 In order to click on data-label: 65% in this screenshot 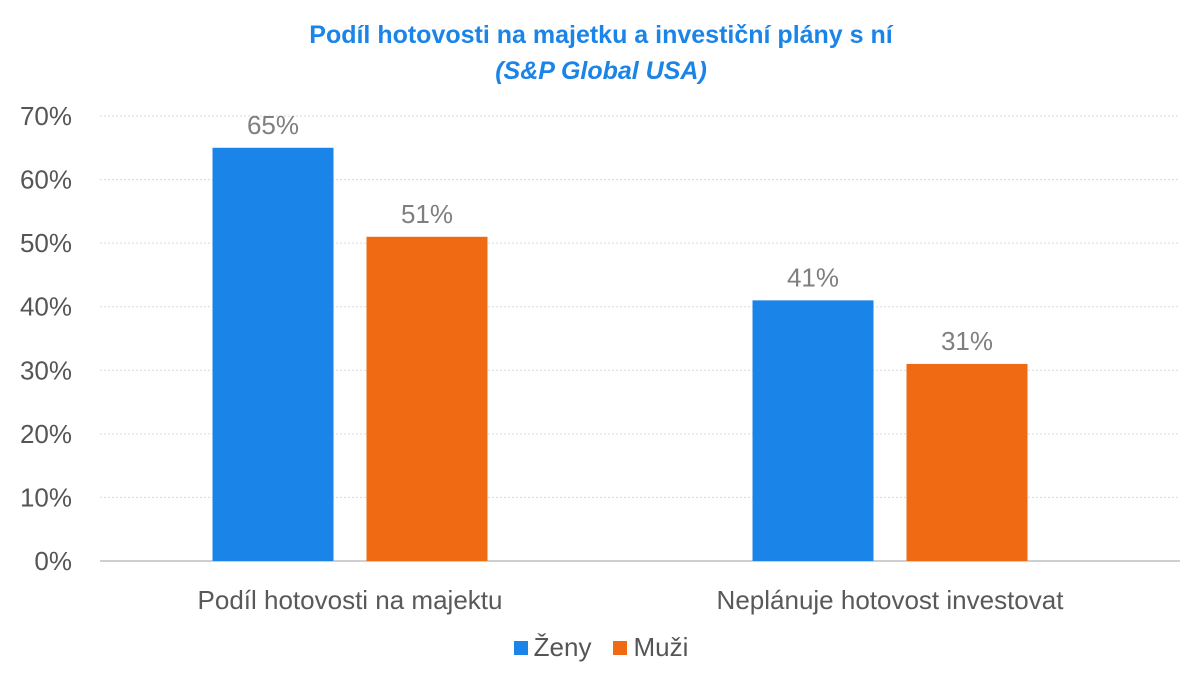, I will do `click(273, 125)`.